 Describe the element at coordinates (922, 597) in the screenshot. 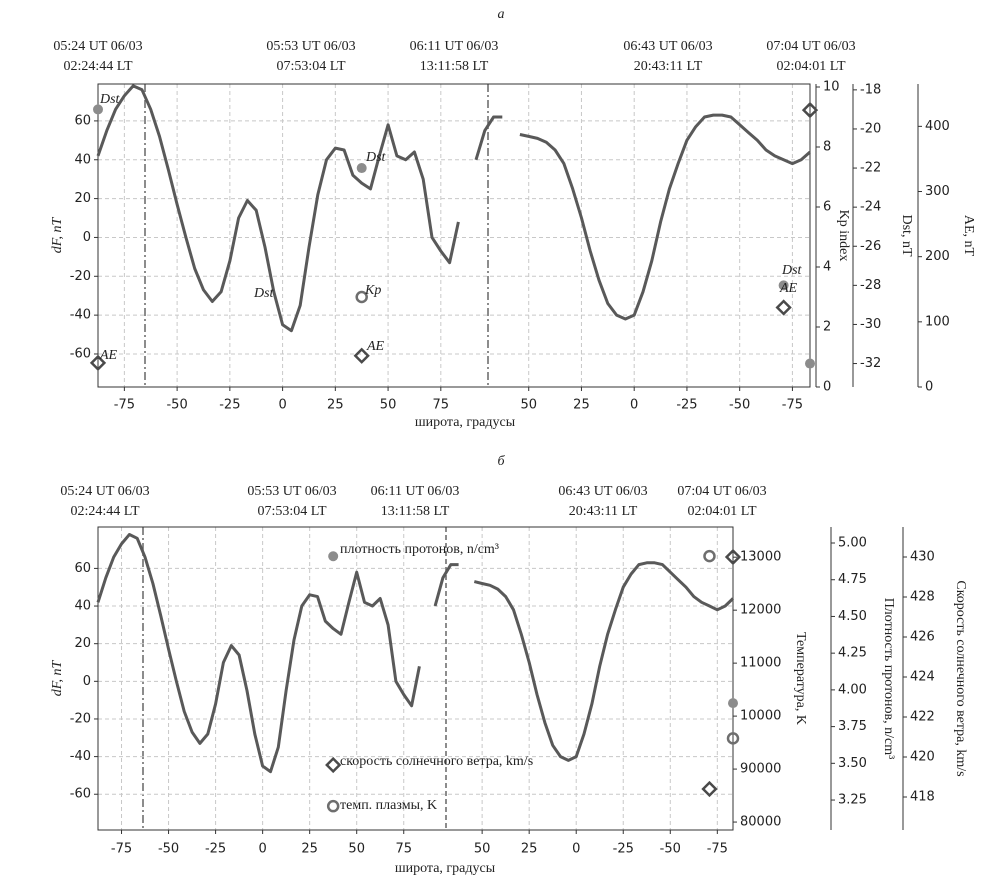

I see `y-tick-label: 428` at that location.